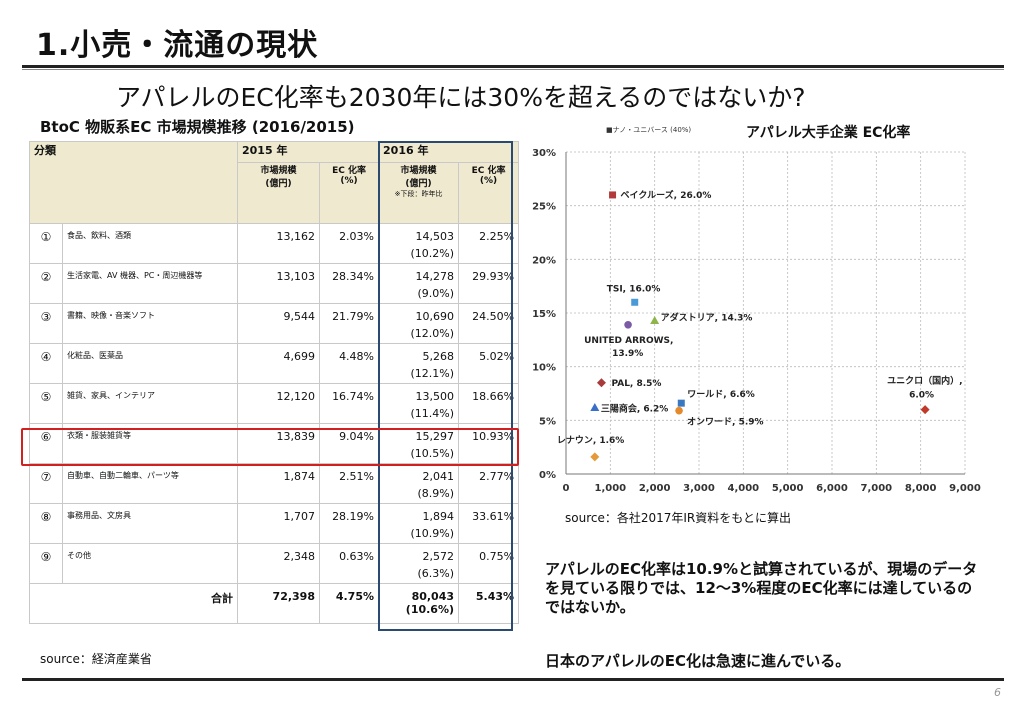 This screenshot has width=1024, height=709. What do you see at coordinates (828, 133) in the screenshot?
I see `chart-title: アパレル大手企業 EC化率` at bounding box center [828, 133].